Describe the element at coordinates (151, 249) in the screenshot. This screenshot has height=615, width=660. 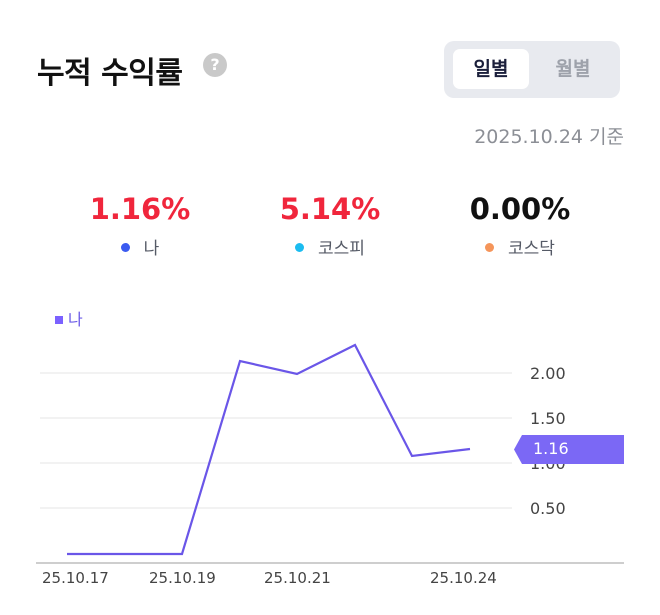
I see `summary-label: 나` at that location.